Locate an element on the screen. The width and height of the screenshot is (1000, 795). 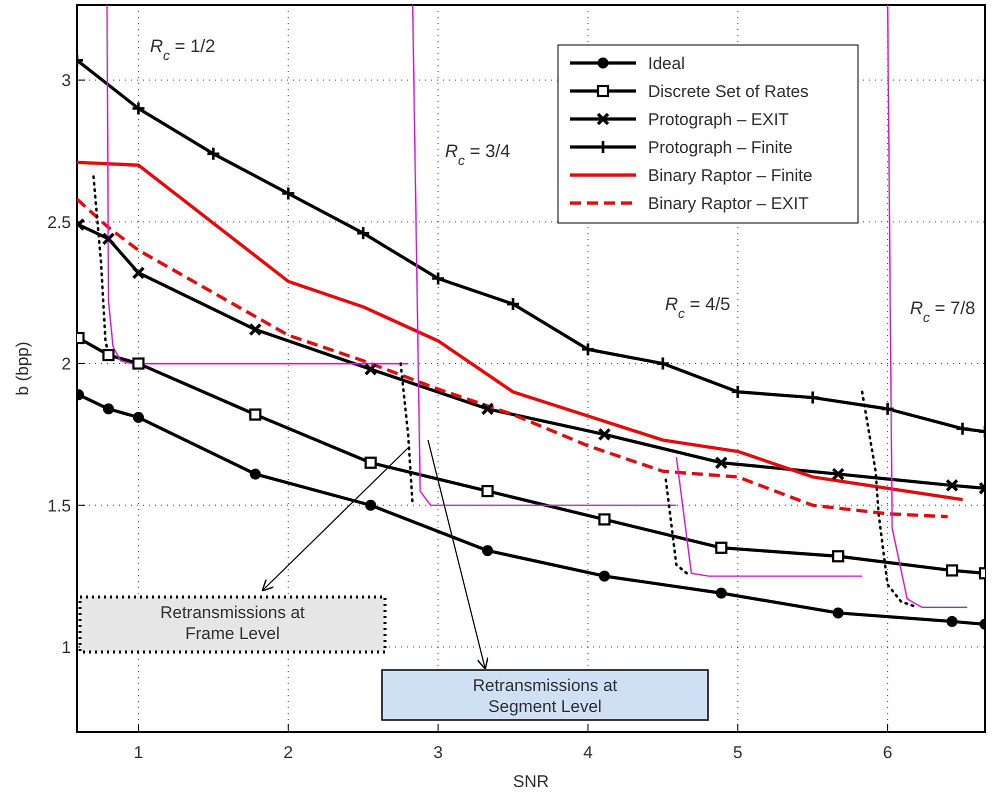
y-axis-title: b (bpp) is located at coordinates (22, 369).